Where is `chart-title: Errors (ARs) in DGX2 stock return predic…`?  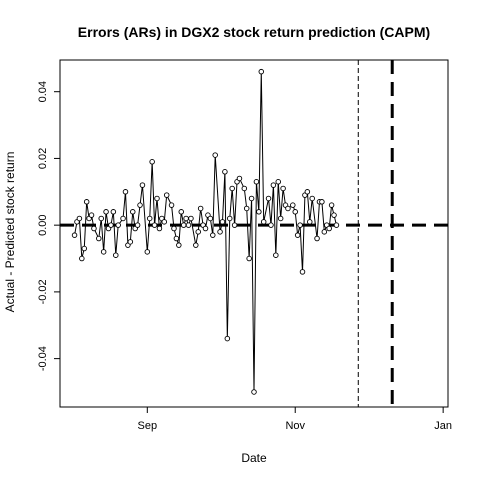 chart-title: Errors (ARs) in DGX2 stock return predic… is located at coordinates (254, 32).